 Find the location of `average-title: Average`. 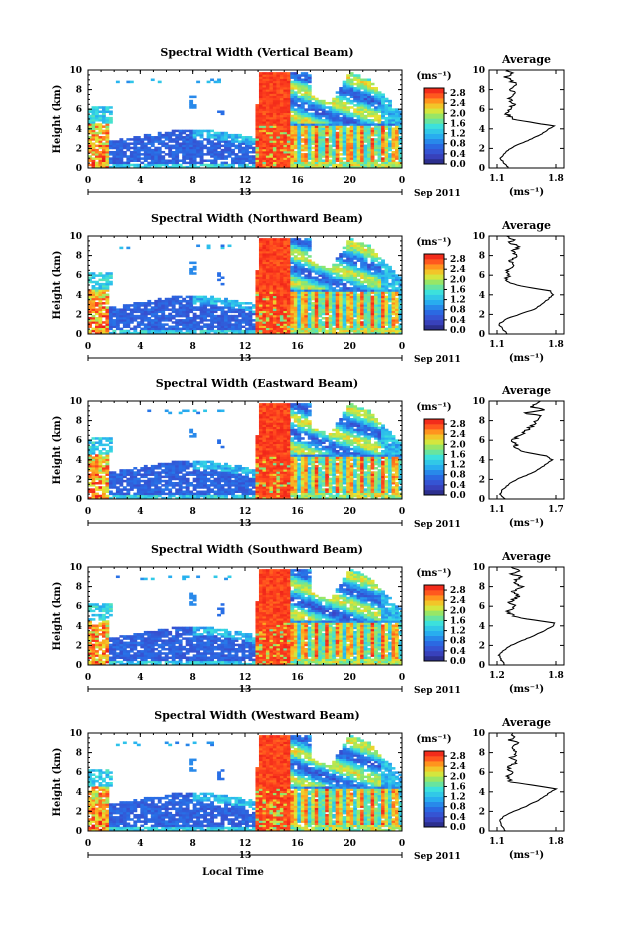

average-title: Average is located at coordinates (526, 59).